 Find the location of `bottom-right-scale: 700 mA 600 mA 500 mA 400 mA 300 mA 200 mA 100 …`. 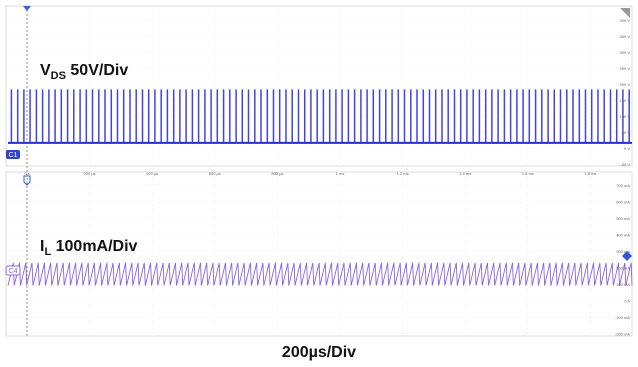

bottom-right-scale: 700 mA 600 mA 500 mA 400 mA 300 mA 200 mA 100 … is located at coordinates (622, 260).